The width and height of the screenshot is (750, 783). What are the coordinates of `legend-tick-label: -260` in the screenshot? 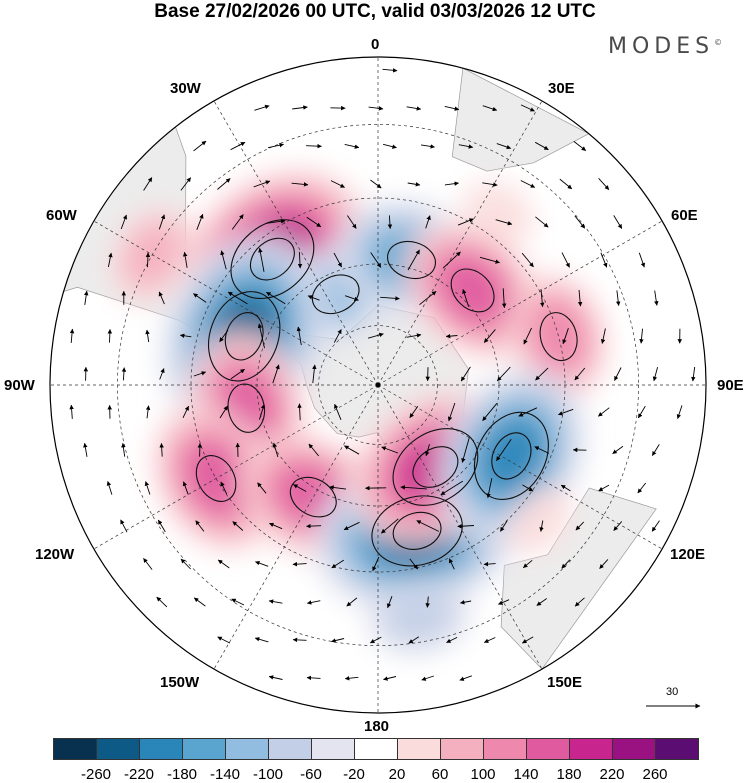 It's located at (96, 774).